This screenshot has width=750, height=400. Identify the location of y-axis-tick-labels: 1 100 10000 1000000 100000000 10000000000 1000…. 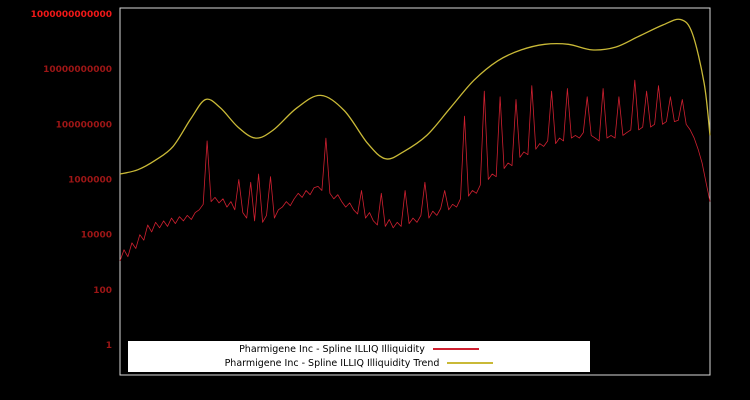
(71, 180).